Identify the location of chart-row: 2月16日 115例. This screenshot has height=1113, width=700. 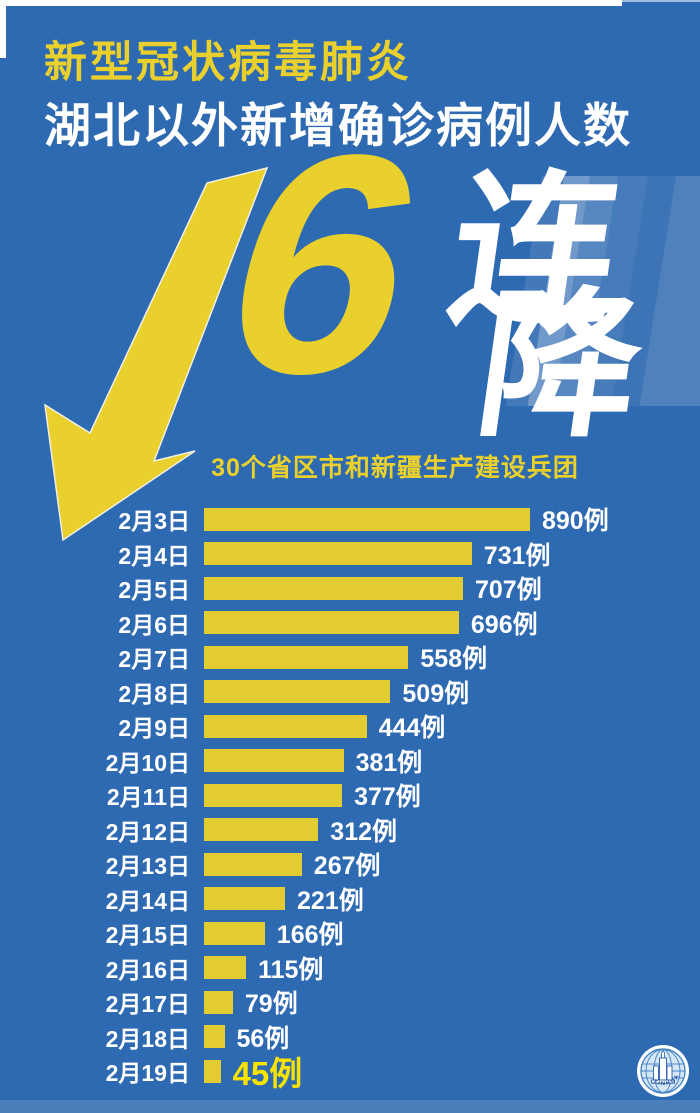
(350, 968).